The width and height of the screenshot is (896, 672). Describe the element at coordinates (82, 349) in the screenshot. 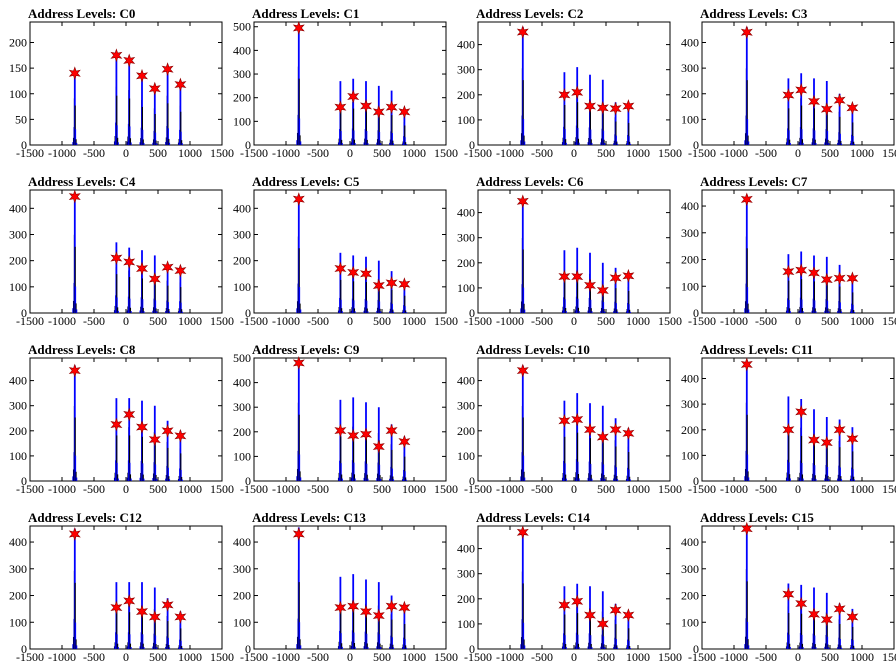

I see `panel-title: Address Levels: C8` at that location.